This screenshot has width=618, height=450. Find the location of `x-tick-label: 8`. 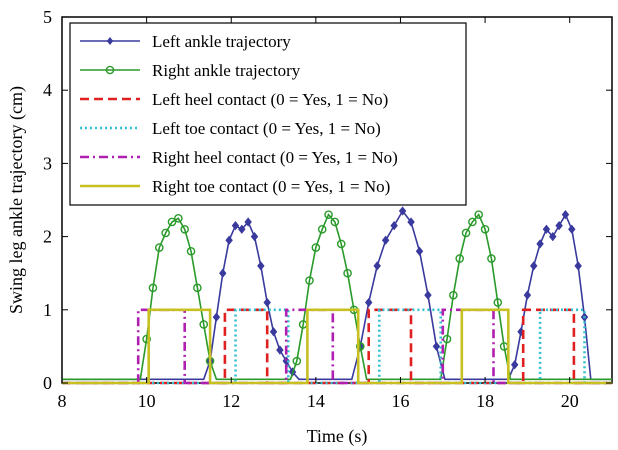

x-tick-label: 8 is located at coordinates (62, 401).